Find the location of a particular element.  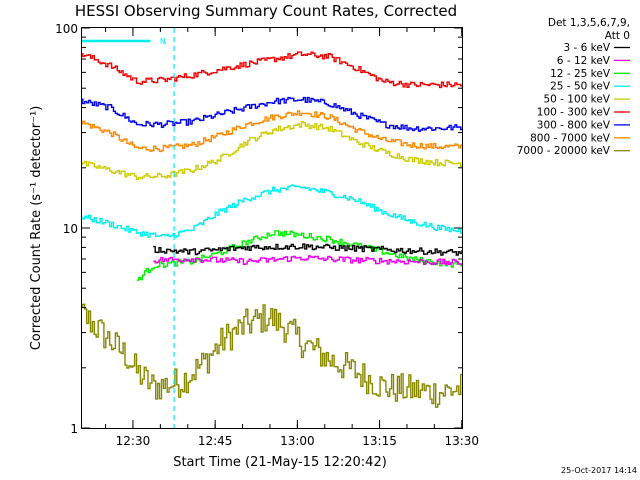

series-line-50-100-kev is located at coordinates (272, 151).